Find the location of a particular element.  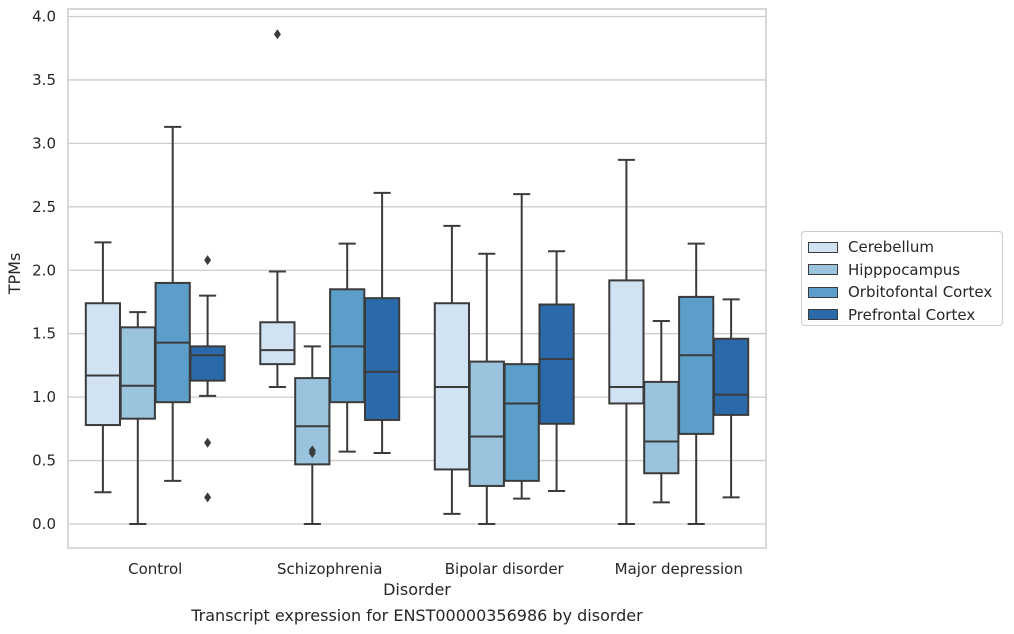

legend-item: Orbitofontal Cortex is located at coordinates (902, 292).